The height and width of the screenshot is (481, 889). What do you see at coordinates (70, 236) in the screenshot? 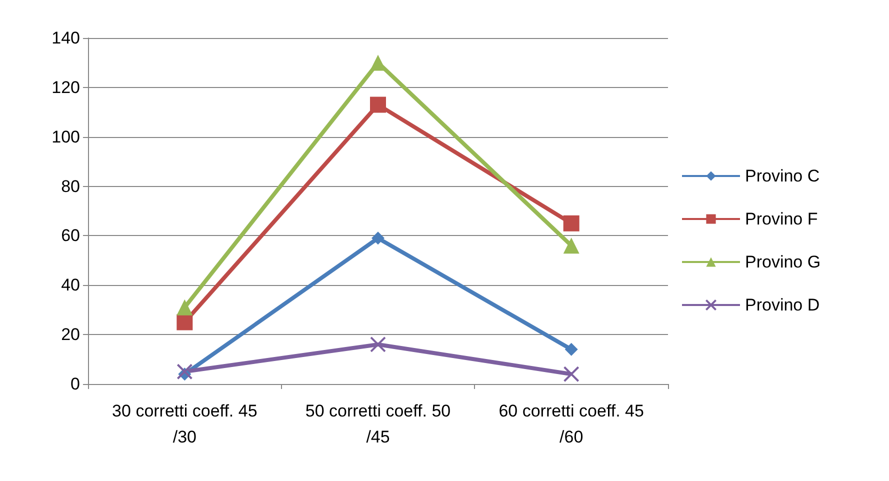
I see `y-tick-label: 60` at bounding box center [70, 236].